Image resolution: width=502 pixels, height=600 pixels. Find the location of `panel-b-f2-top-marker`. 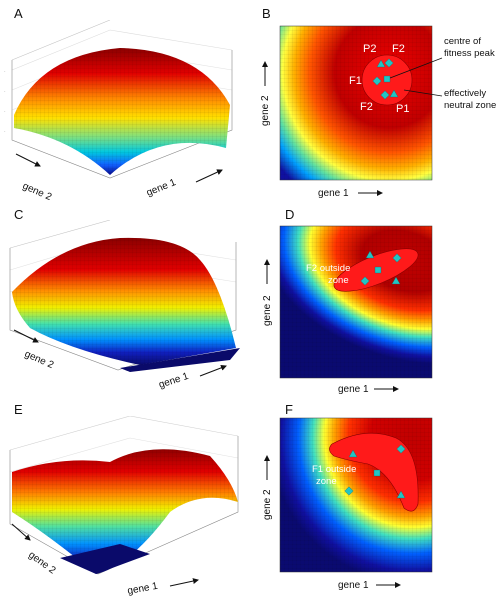

panel-b-f2-top-marker is located at coordinates (389, 63).